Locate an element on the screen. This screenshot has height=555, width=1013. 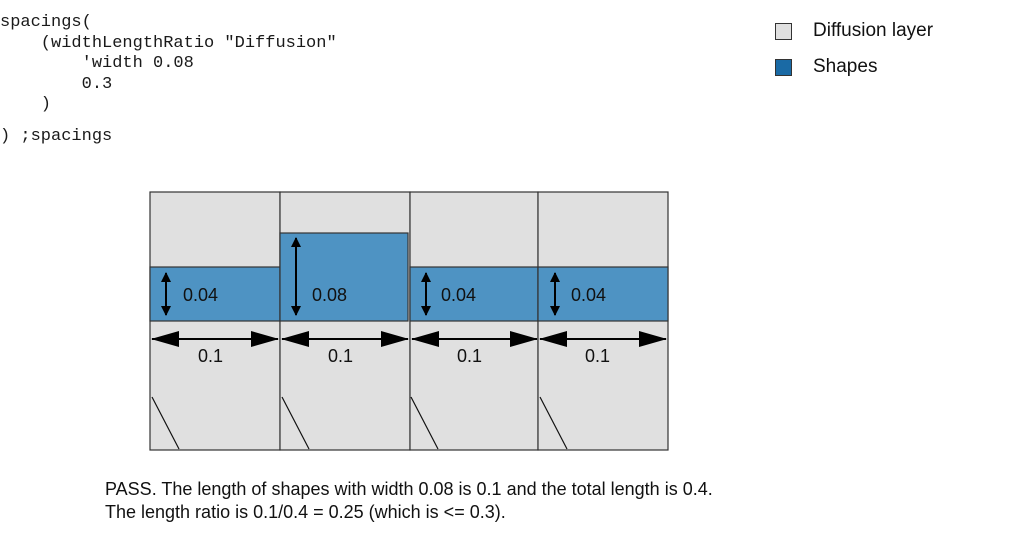
code-line: (widthLengthRatio "Diffusion" is located at coordinates (168, 43).